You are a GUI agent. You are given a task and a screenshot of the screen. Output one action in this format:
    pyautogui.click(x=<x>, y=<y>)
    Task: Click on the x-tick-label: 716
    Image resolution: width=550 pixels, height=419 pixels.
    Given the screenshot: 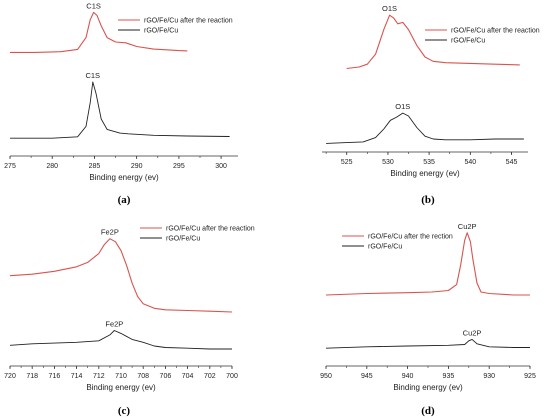 What is the action you would take?
    pyautogui.click(x=55, y=376)
    